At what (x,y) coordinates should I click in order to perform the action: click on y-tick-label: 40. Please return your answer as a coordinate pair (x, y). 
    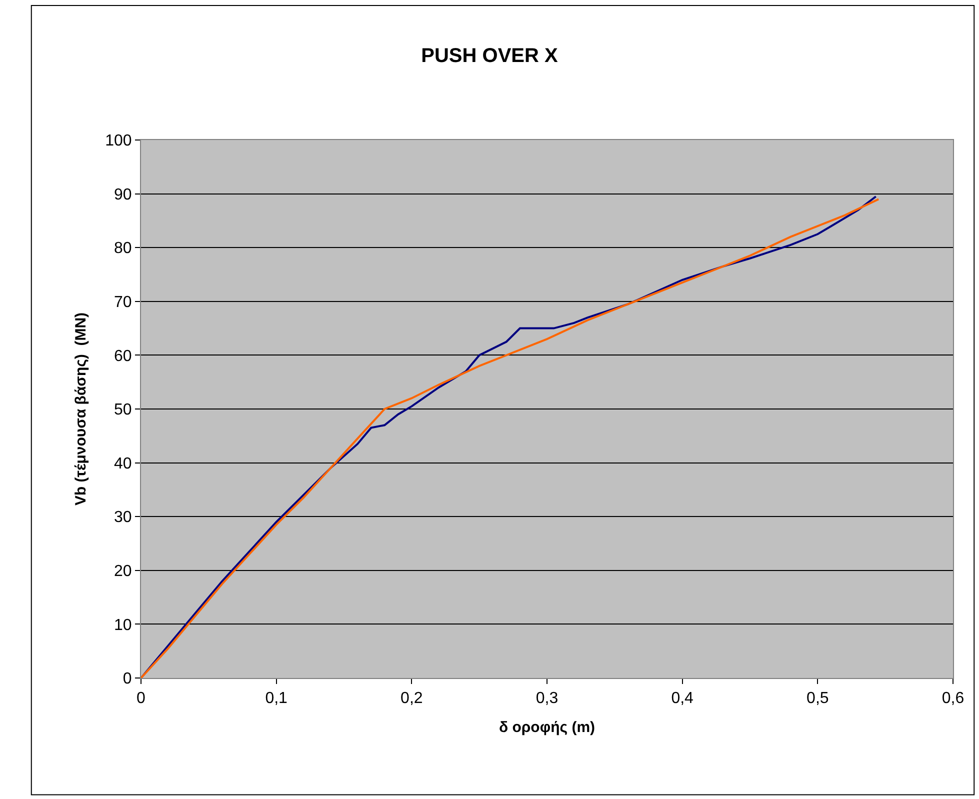
    Looking at the image, I should click on (123, 463).